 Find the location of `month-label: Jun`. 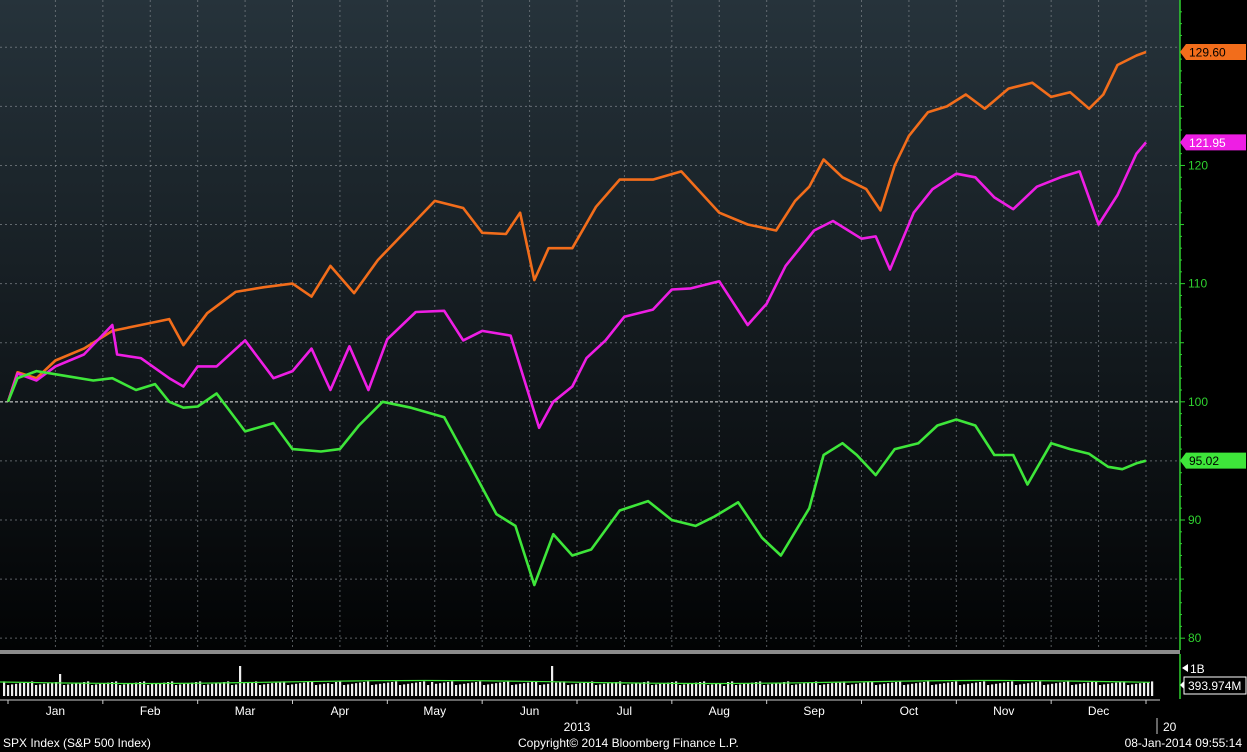

month-label: Jun is located at coordinates (529, 711).